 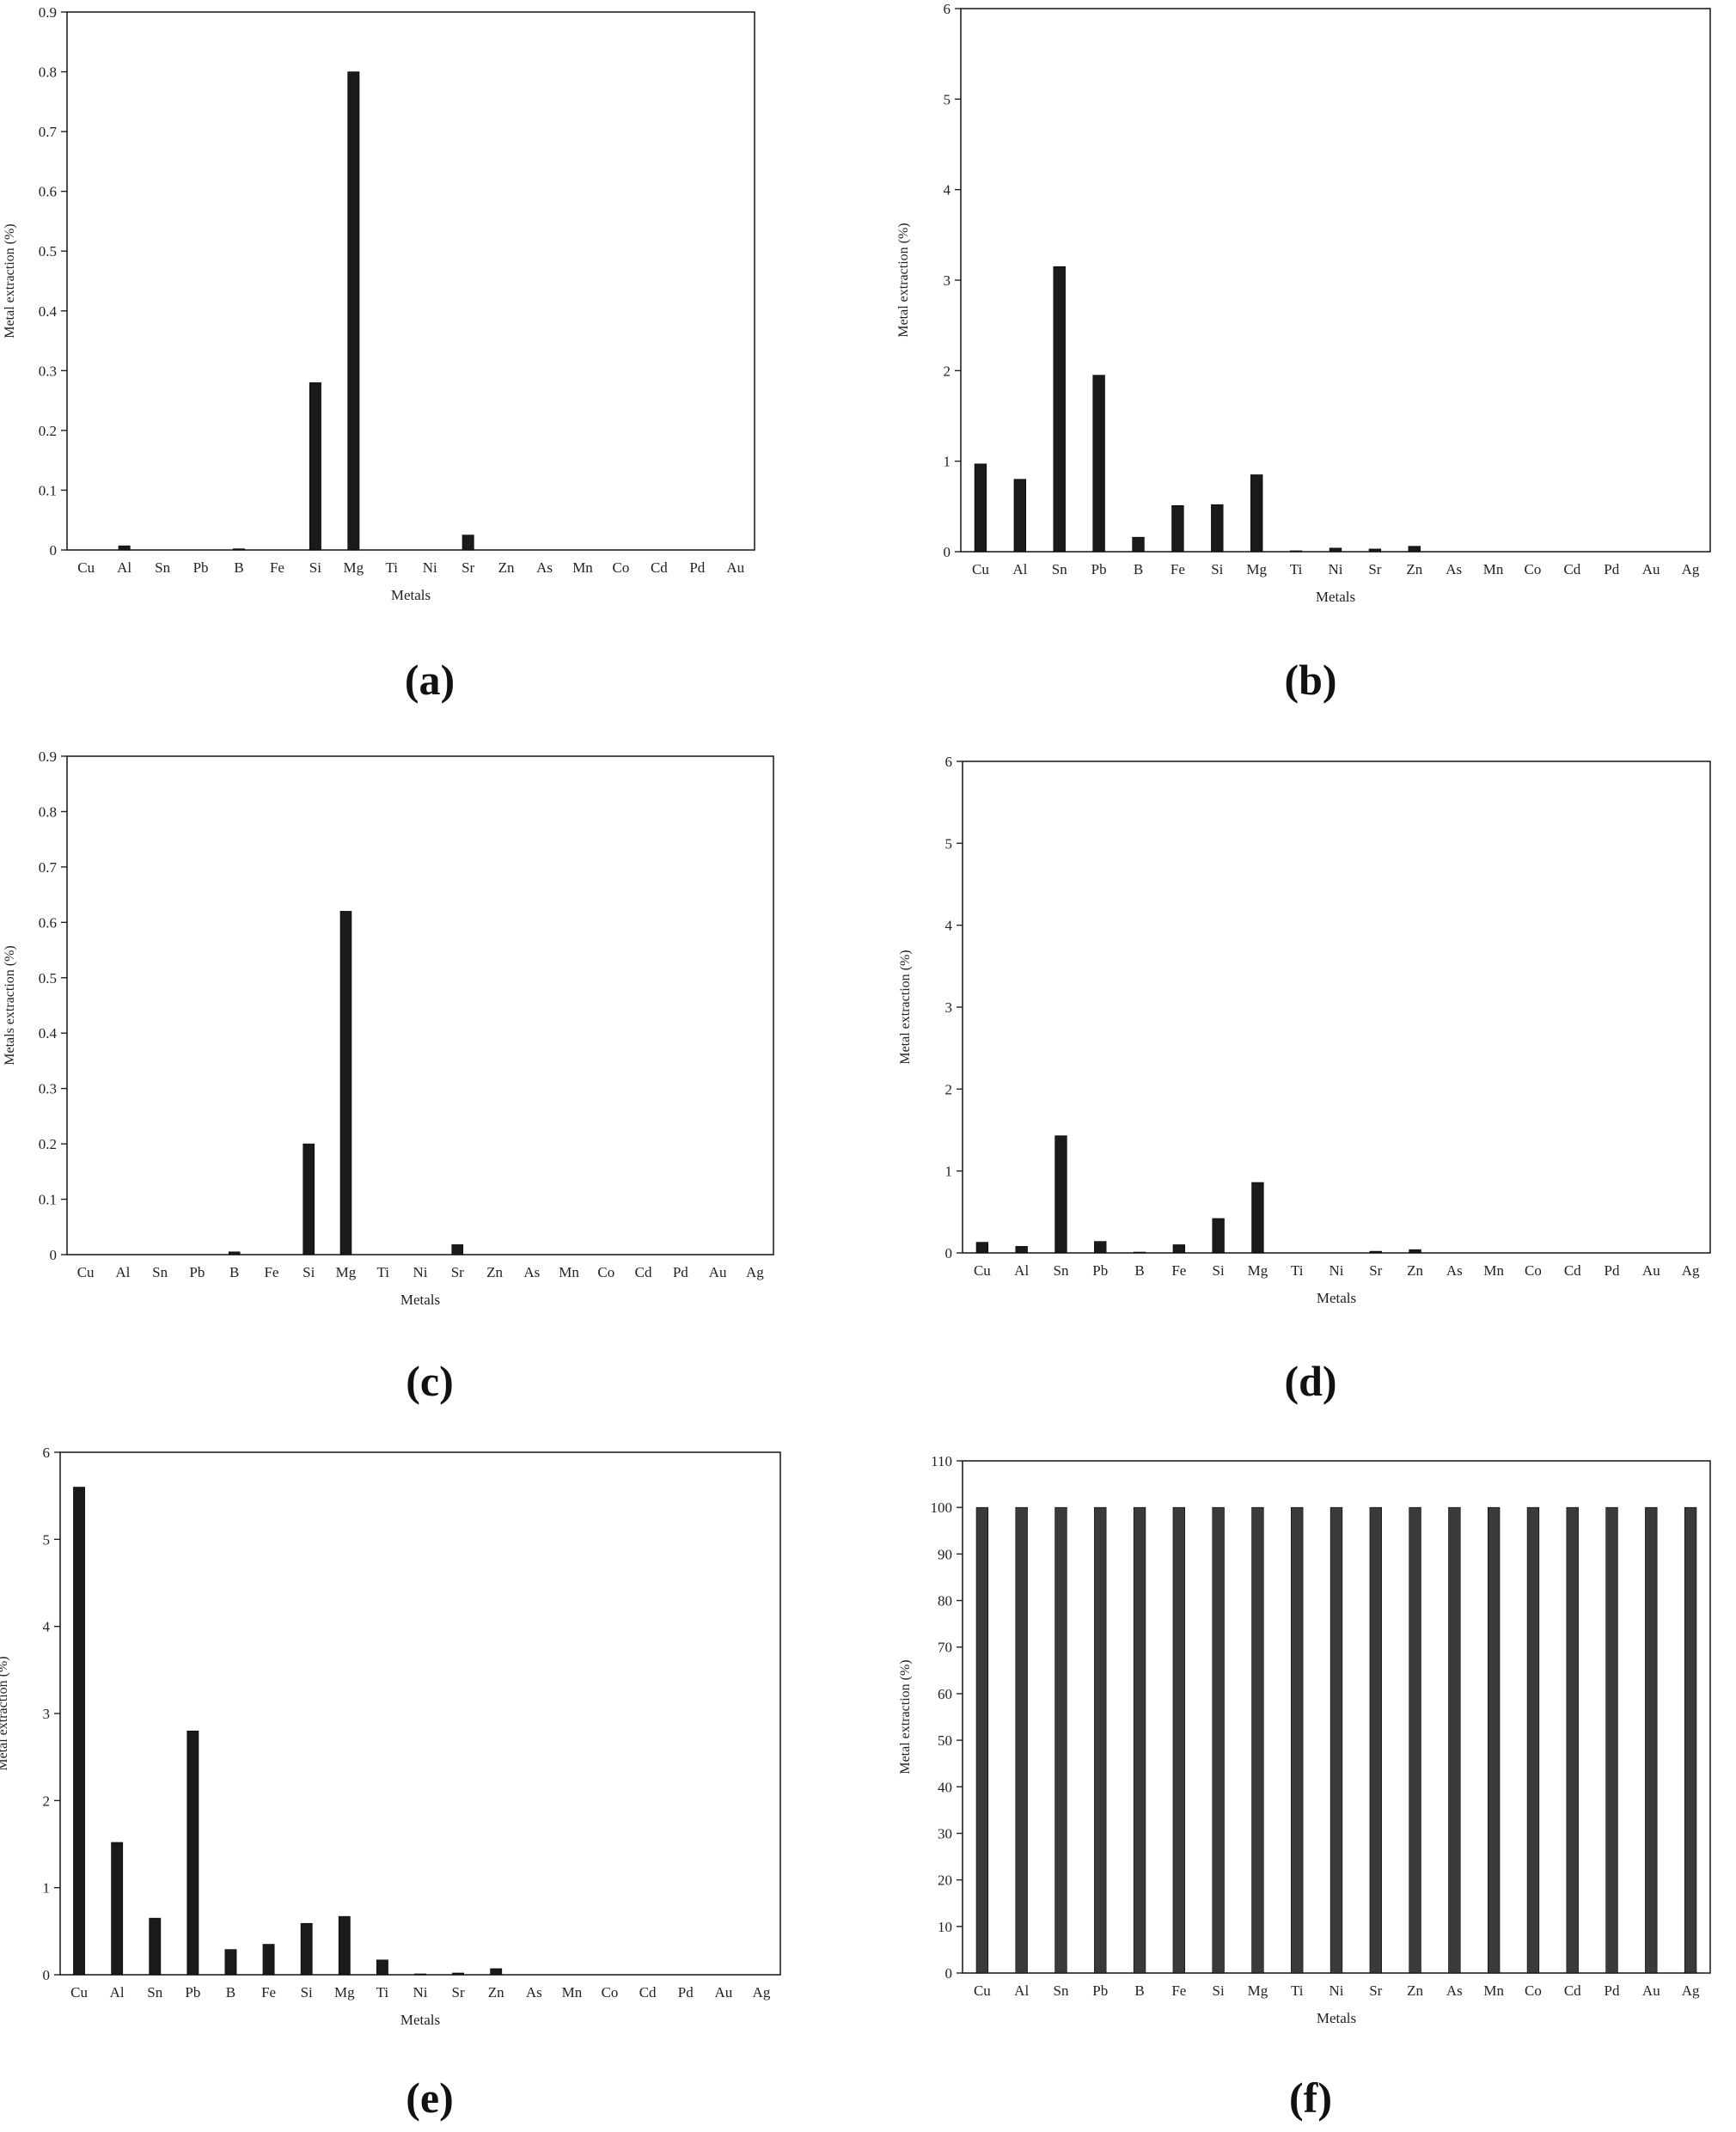 I want to click on bar-co, so click(x=1533, y=1740).